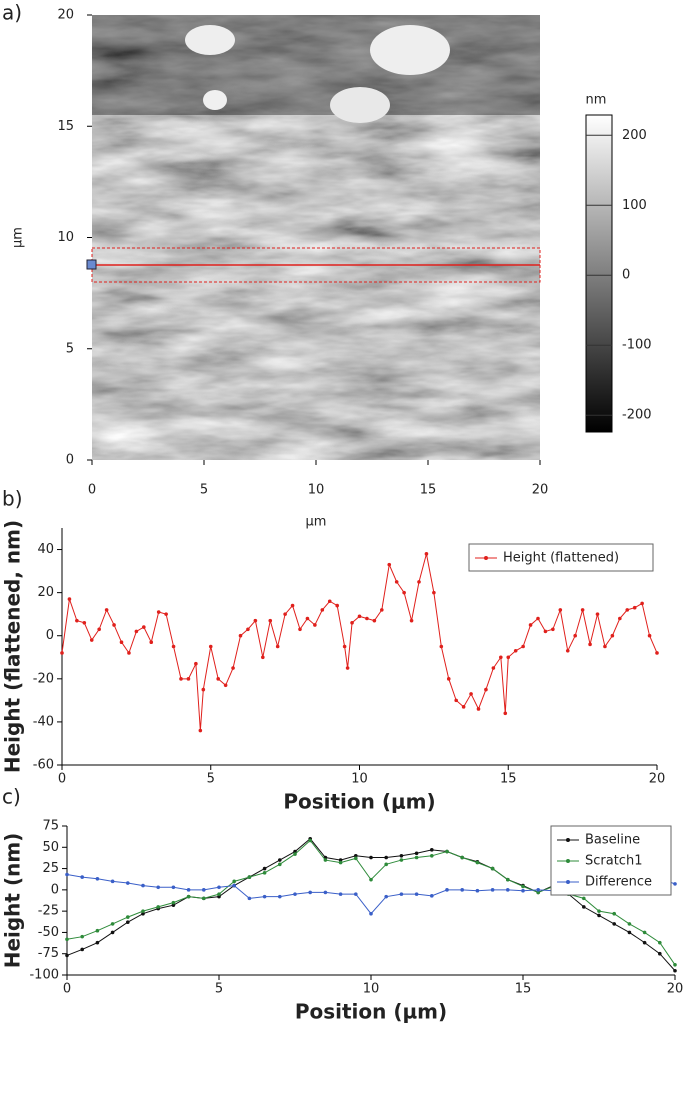 The height and width of the screenshot is (1112, 685). I want to click on y-tick-label: 75, so click(50, 826).